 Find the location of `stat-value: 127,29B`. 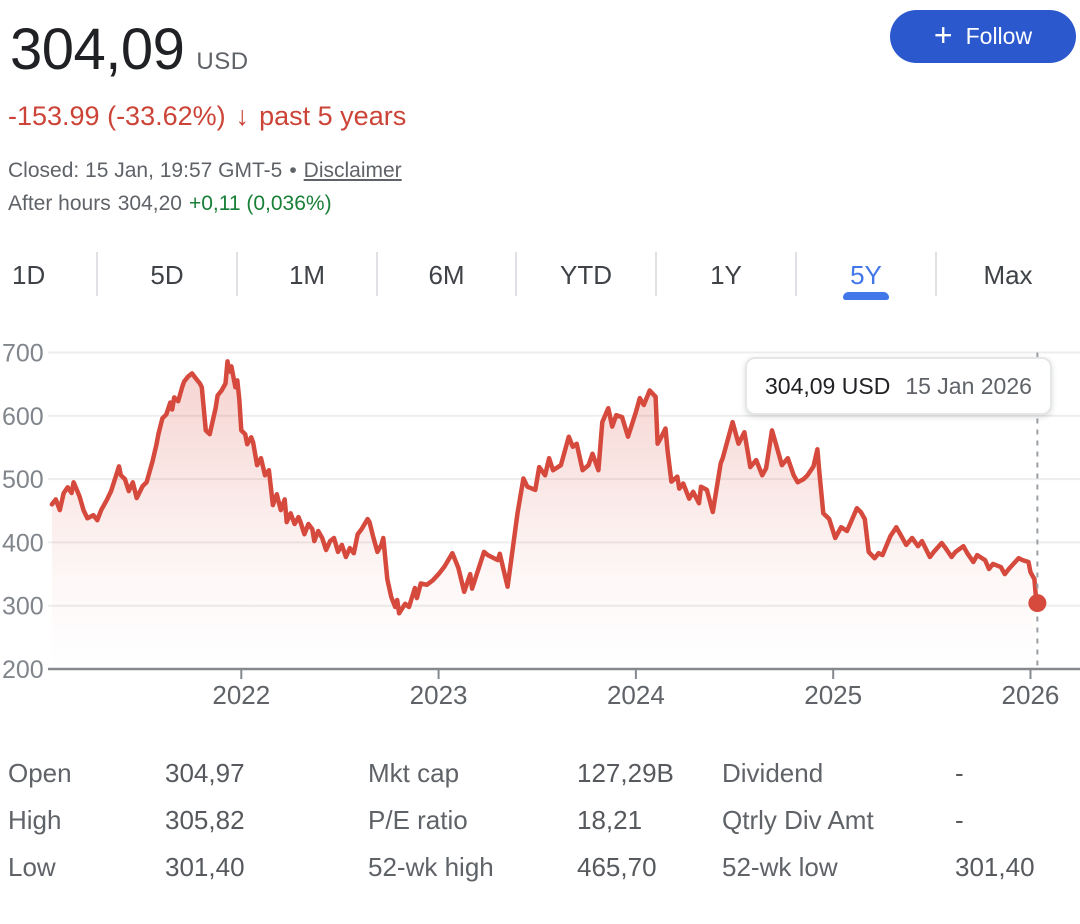

stat-value: 127,29B is located at coordinates (625, 773).